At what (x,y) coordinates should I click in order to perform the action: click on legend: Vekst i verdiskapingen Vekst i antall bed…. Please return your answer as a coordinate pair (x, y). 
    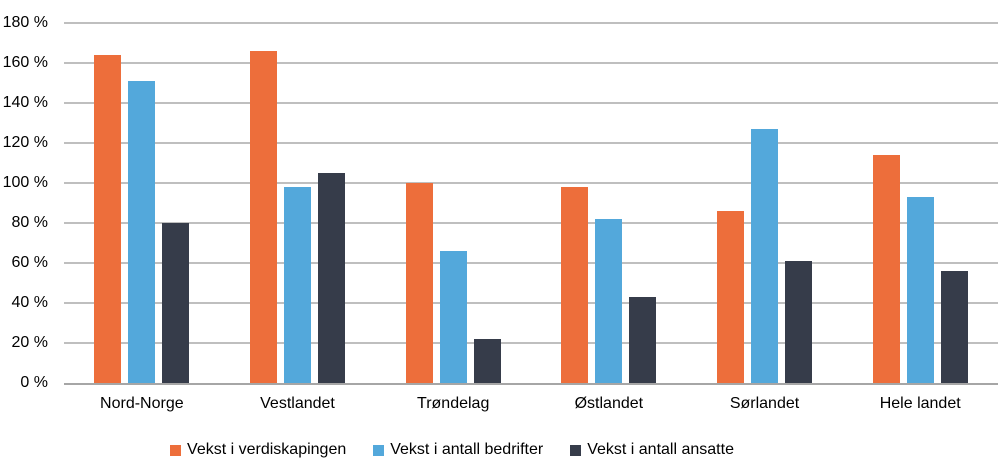
    Looking at the image, I should click on (500, 450).